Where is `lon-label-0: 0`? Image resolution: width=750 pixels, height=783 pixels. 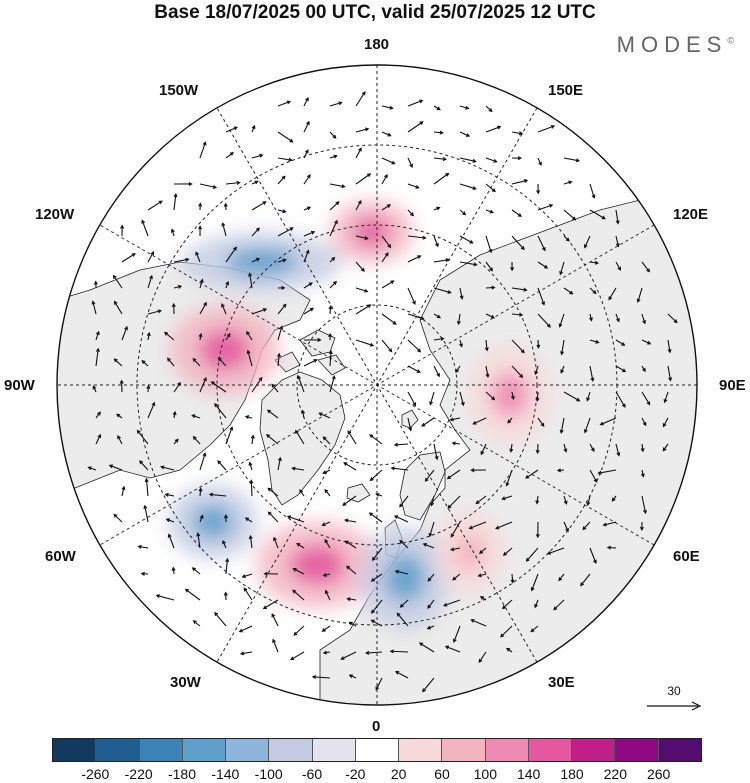 lon-label-0: 0 is located at coordinates (376, 726).